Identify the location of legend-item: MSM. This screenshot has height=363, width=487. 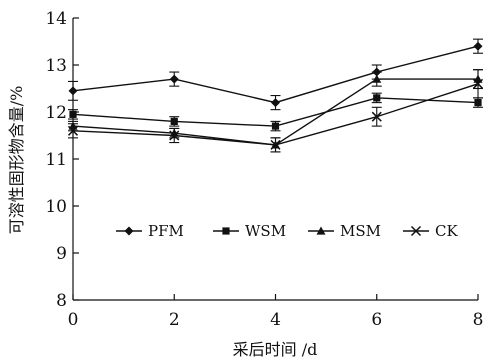
(344, 231).